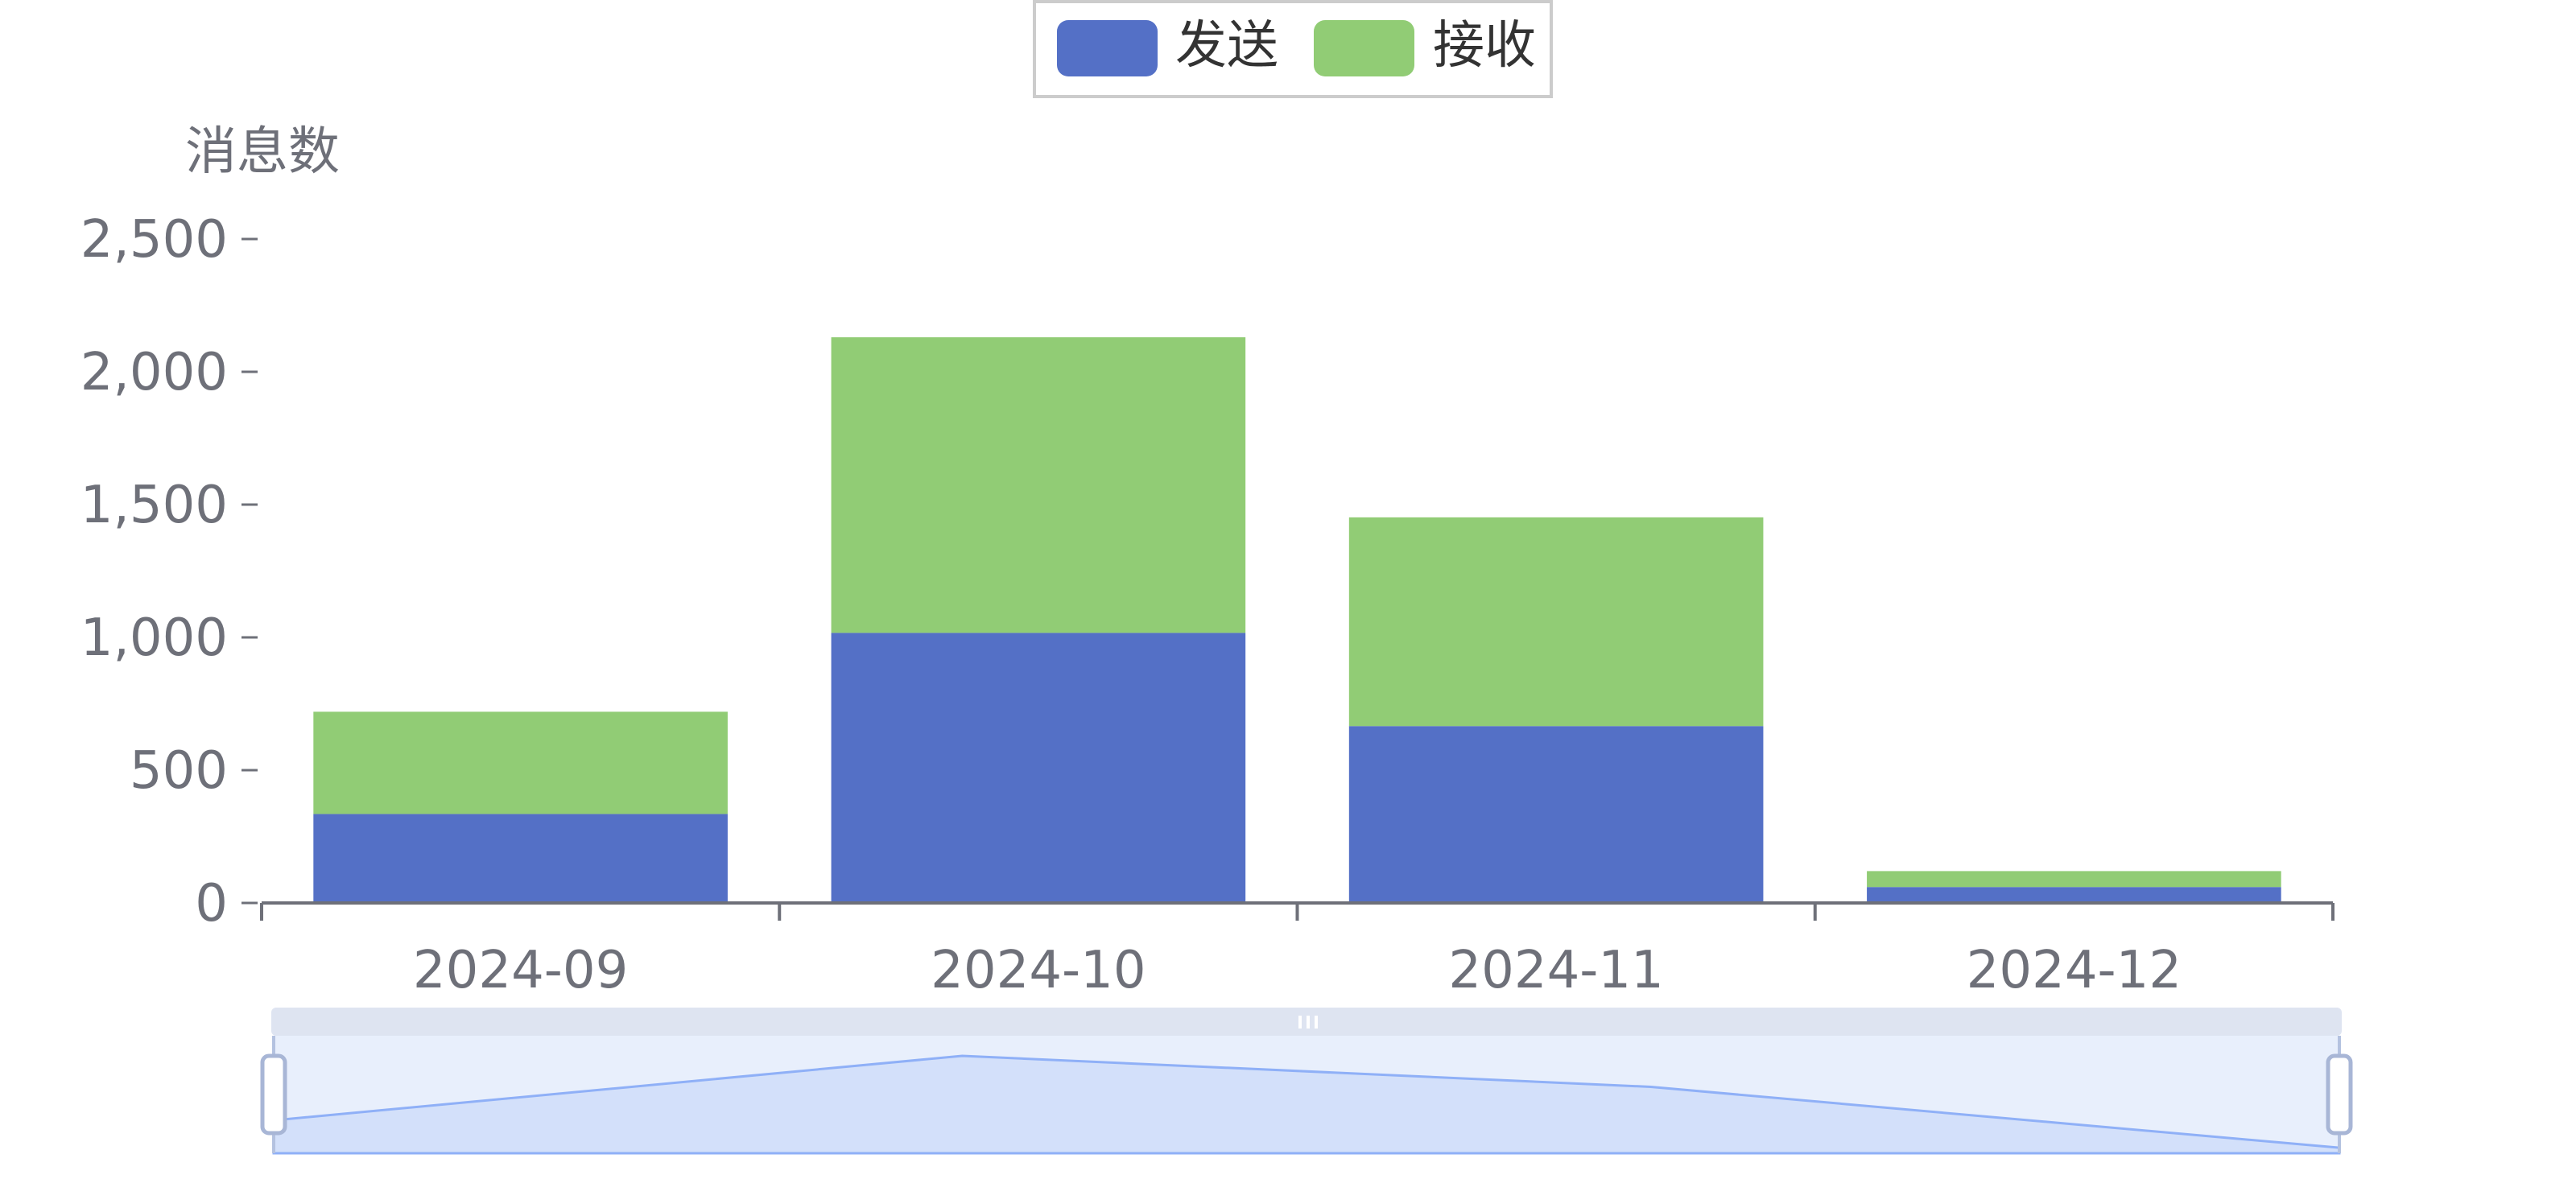 The height and width of the screenshot is (1179, 2576). I want to click on legend-swatch-receive, so click(1364, 48).